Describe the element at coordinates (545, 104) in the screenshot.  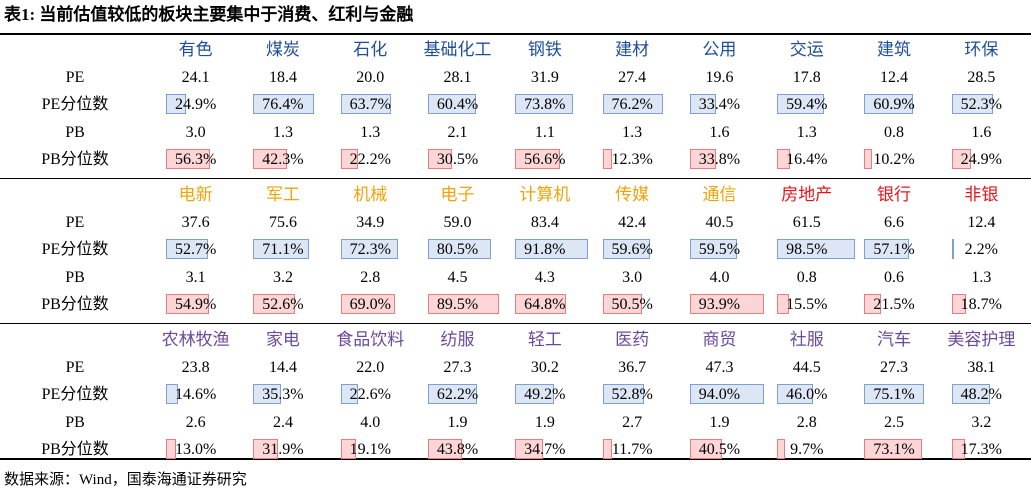
I see `pe_pct-label: 73.8%` at that location.